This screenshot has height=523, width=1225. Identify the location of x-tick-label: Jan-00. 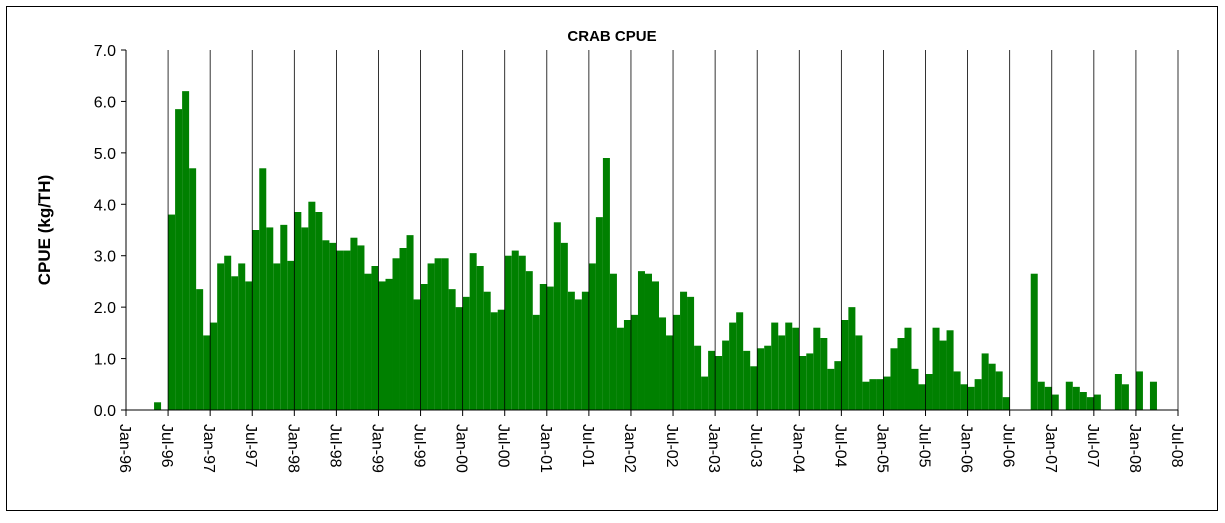
(461, 448).